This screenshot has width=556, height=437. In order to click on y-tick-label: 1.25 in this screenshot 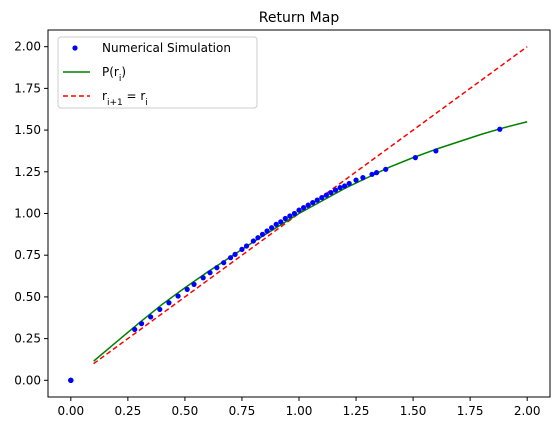, I will do `click(27, 172)`.